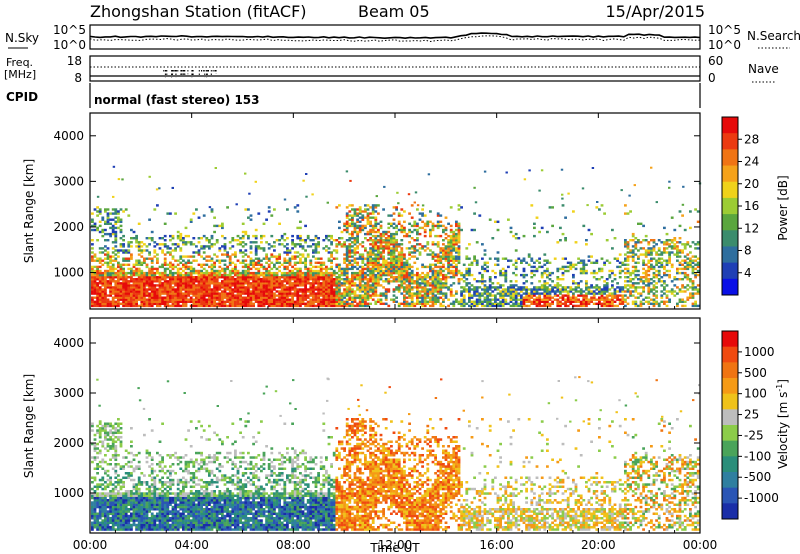 This screenshot has width=800, height=554. Describe the element at coordinates (395, 36) in the screenshot. I see `noise-sky-trace` at that location.